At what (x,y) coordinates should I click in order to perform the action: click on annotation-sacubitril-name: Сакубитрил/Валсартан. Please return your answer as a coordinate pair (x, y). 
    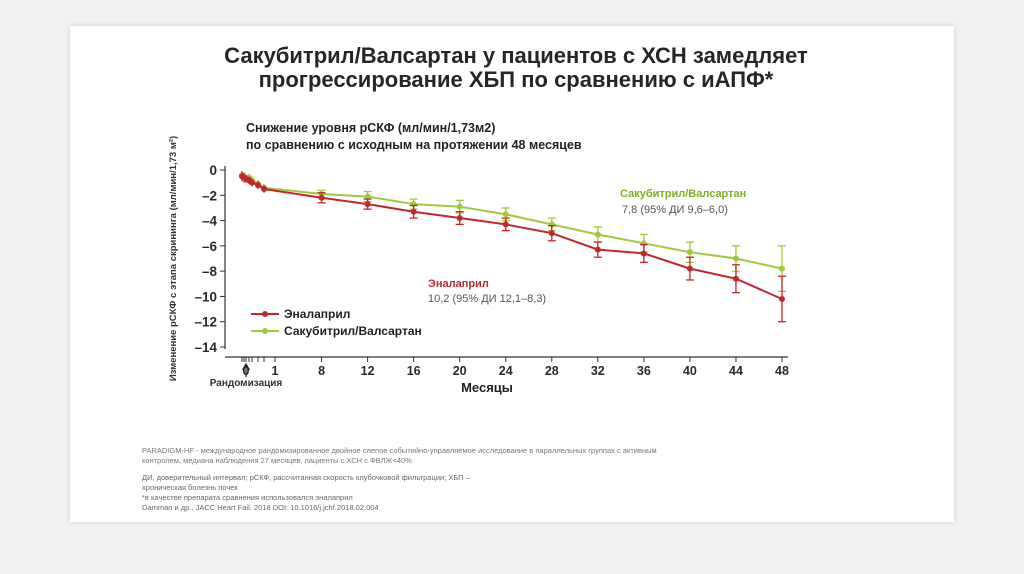
    Looking at the image, I should click on (683, 194).